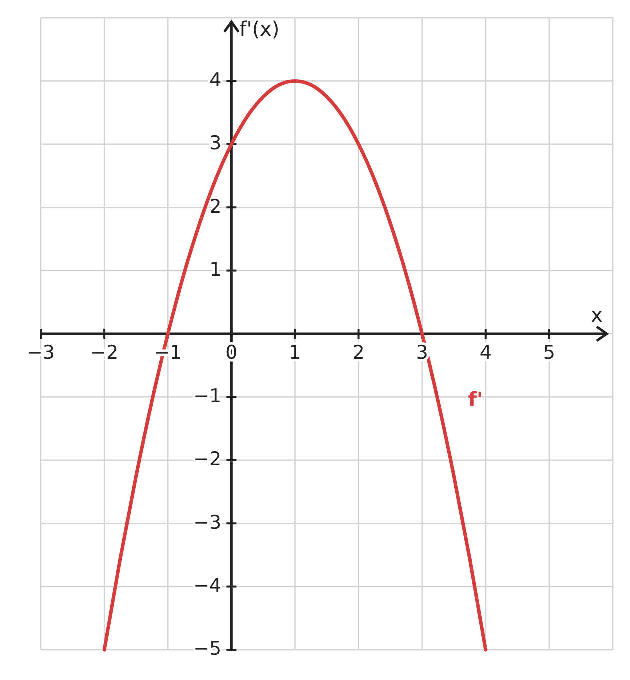 Image resolution: width=630 pixels, height=680 pixels. I want to click on y-tick-label: −4, so click(208, 586).